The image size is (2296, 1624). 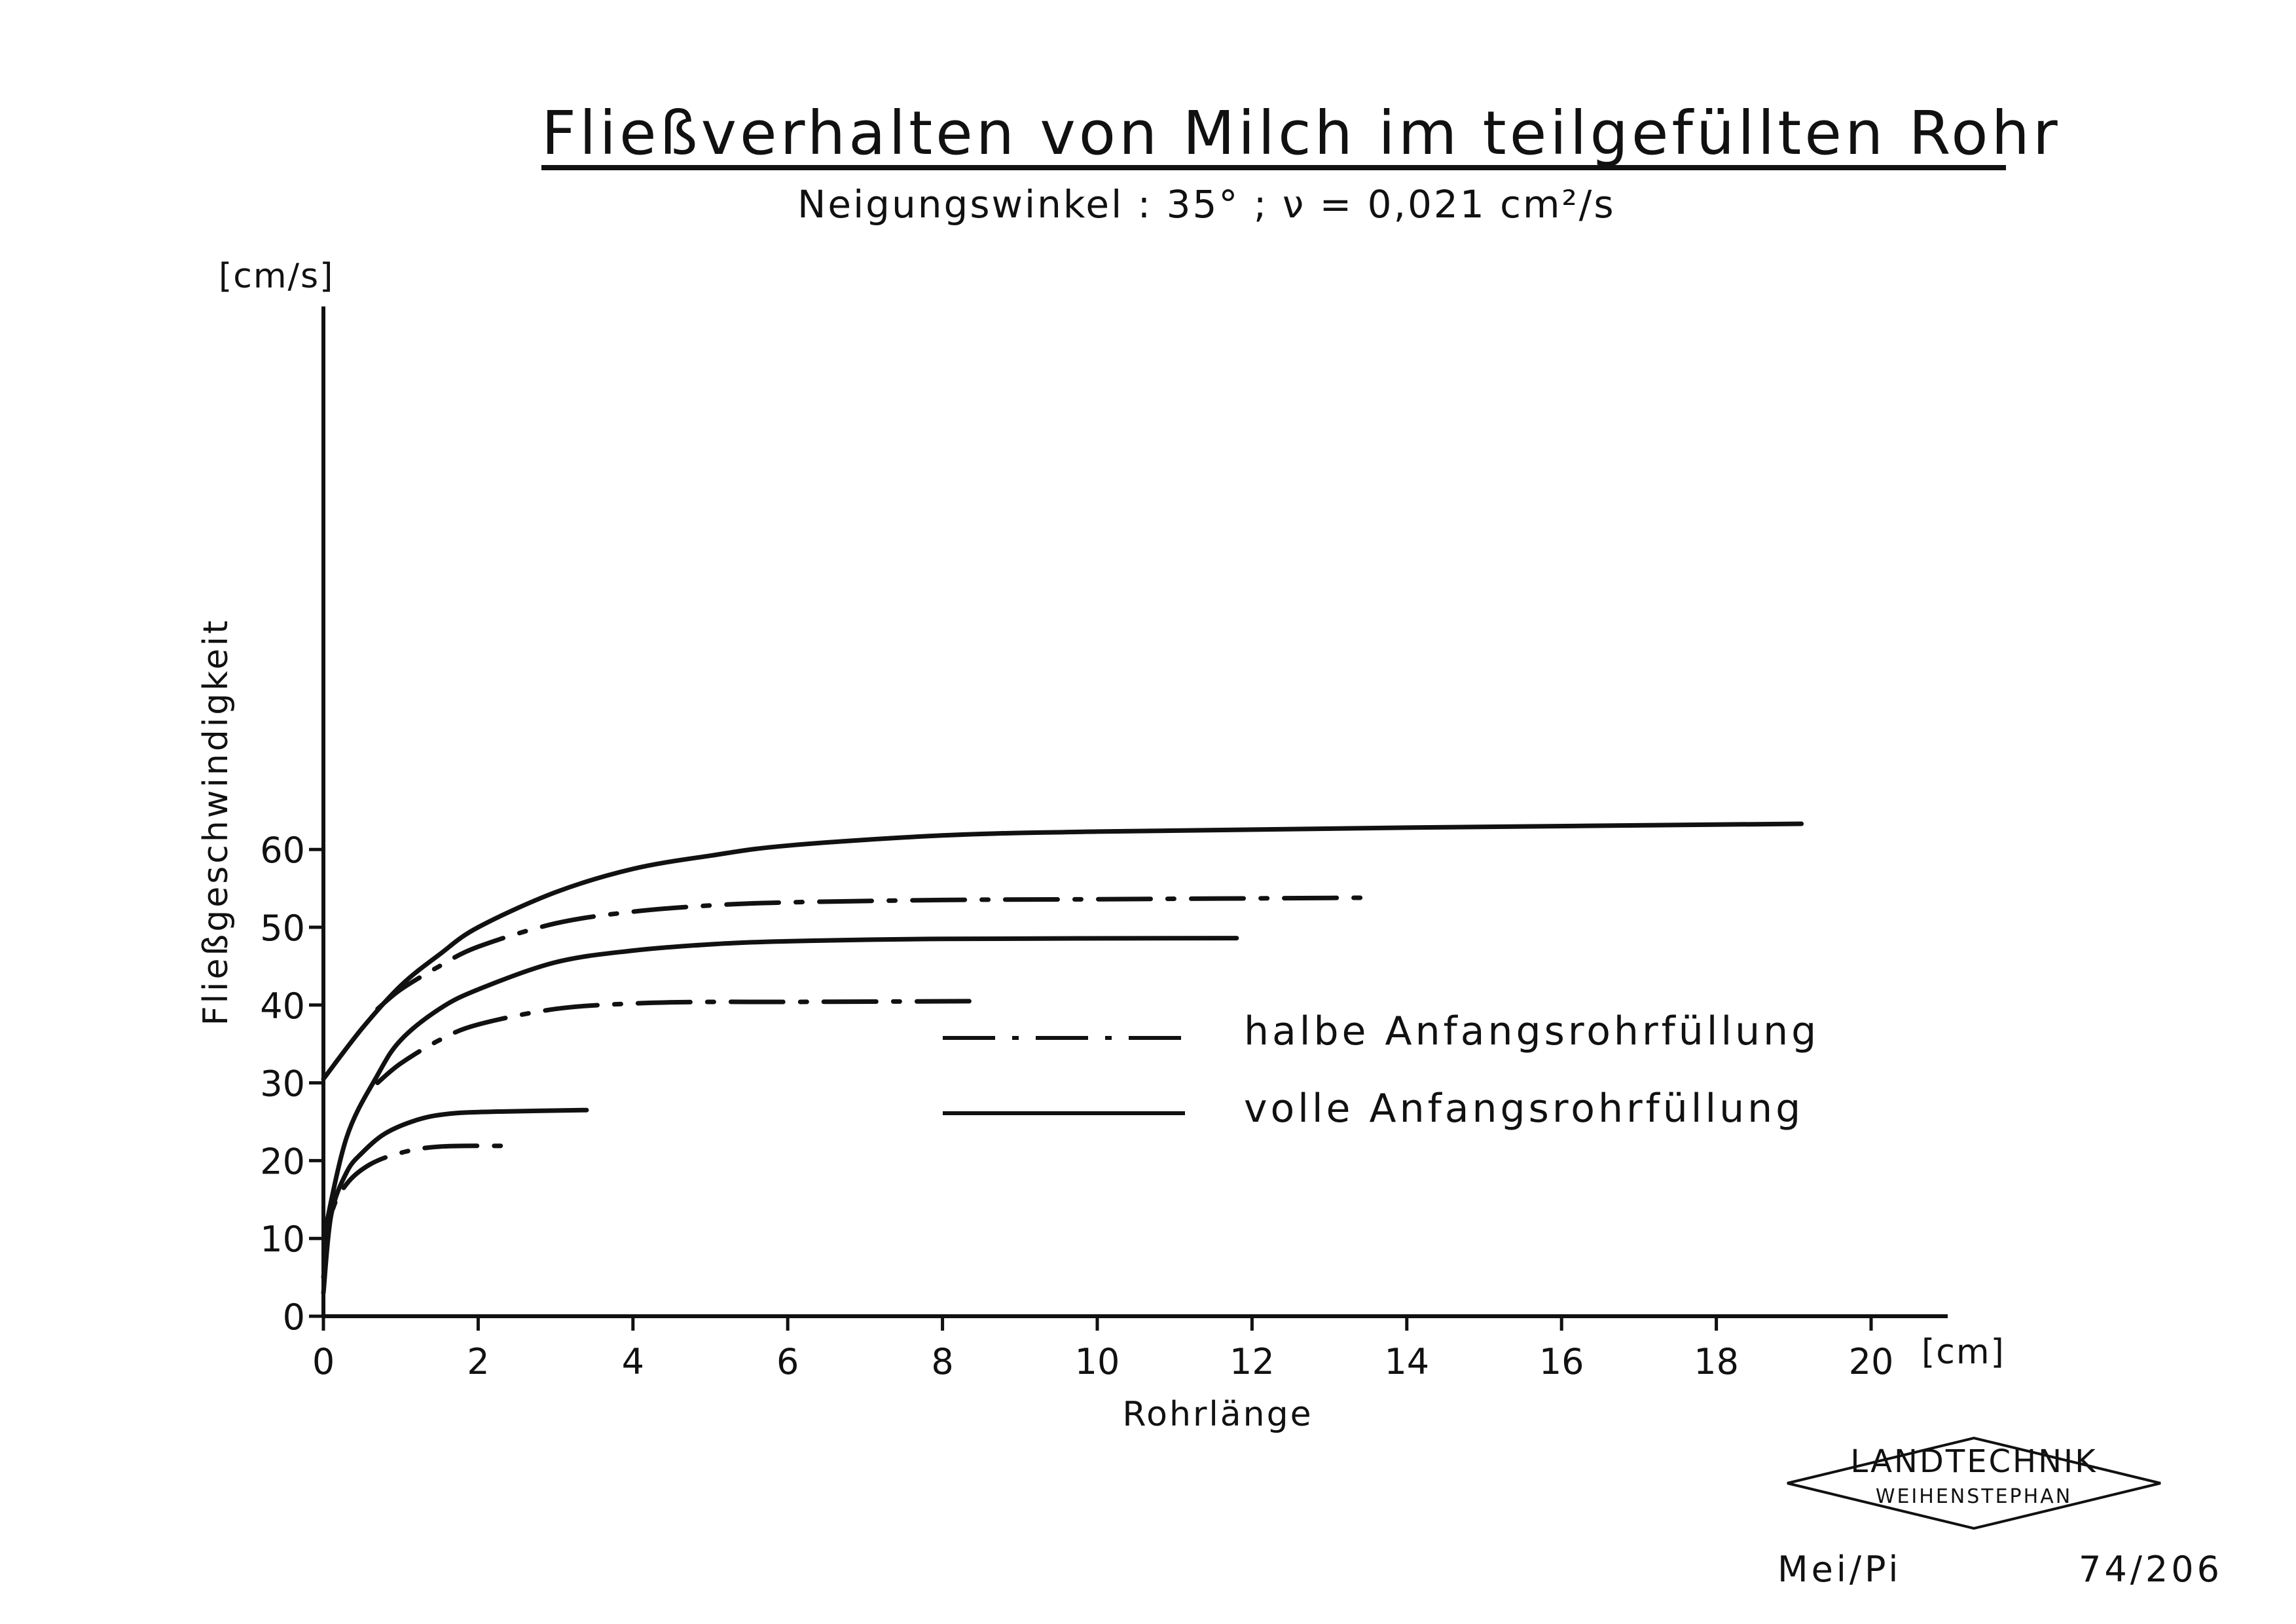 What do you see at coordinates (282, 928) in the screenshot?
I see `y-tick-label: 50` at bounding box center [282, 928].